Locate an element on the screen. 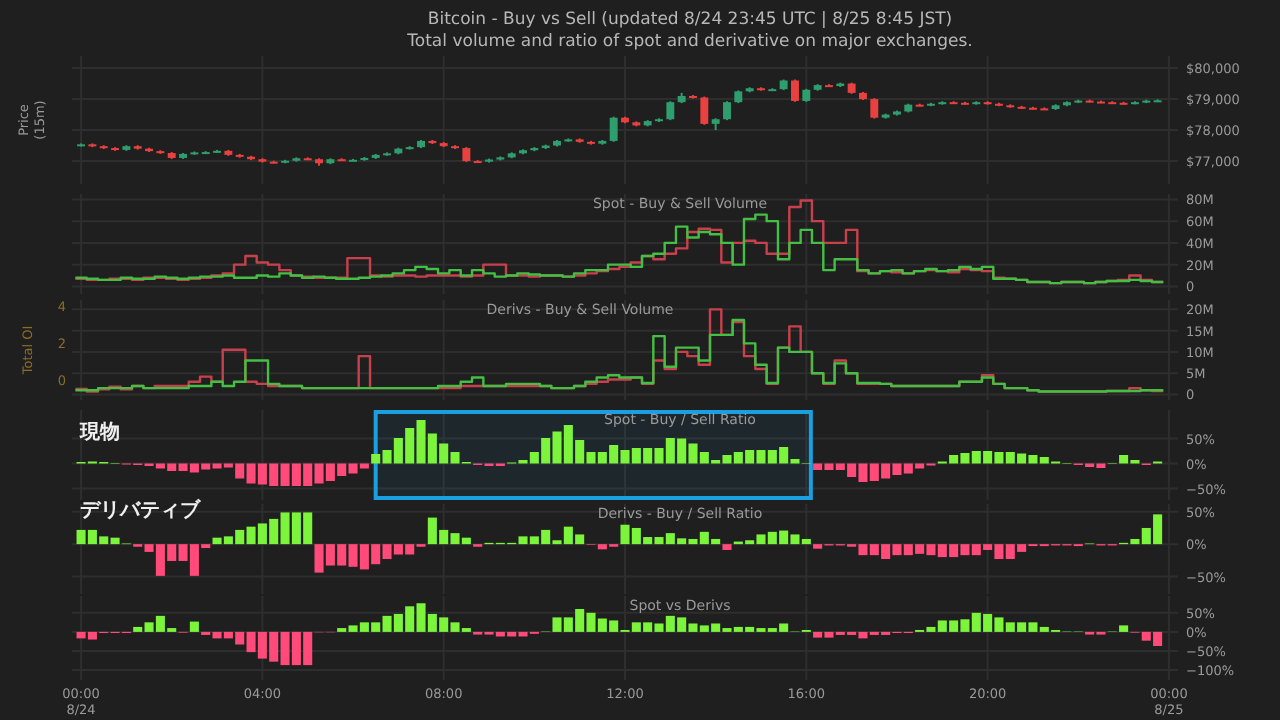 This screenshot has height=720, width=1280. chart-subtitle: Total volume and ratio of spot and derivative on major exchanges. is located at coordinates (689, 42).